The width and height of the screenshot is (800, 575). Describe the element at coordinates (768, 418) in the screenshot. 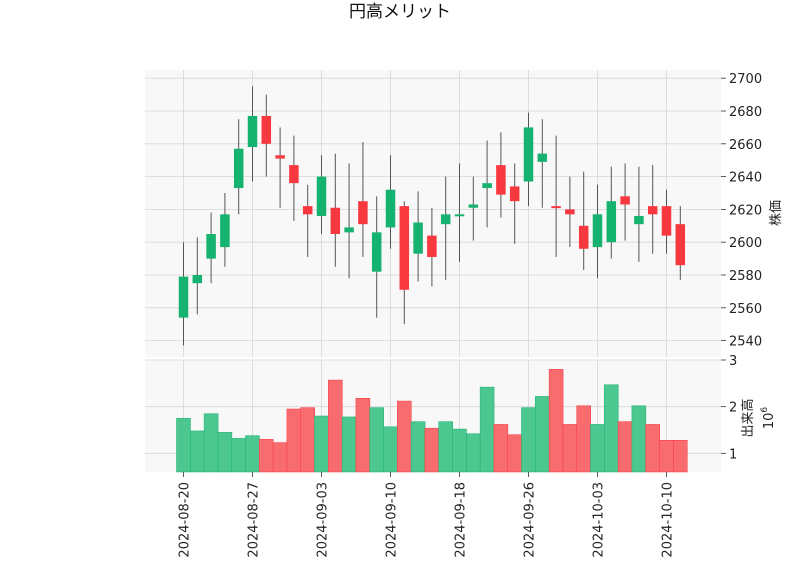

I see `volume-axis-exponent: 106` at that location.